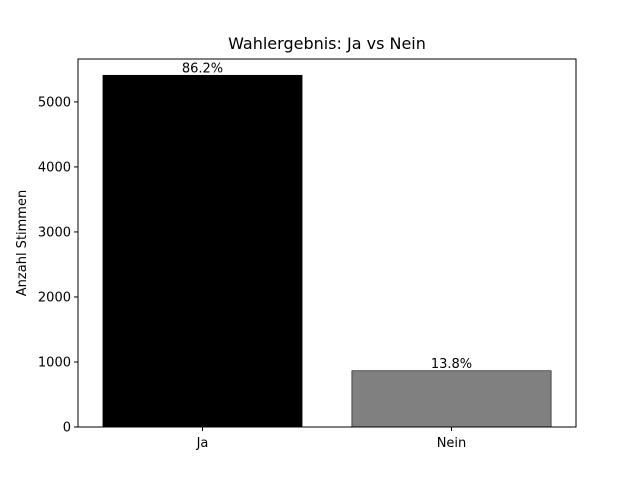 The width and height of the screenshot is (640, 480). Describe the element at coordinates (54, 297) in the screenshot. I see `y-tick-label: 2000` at that location.